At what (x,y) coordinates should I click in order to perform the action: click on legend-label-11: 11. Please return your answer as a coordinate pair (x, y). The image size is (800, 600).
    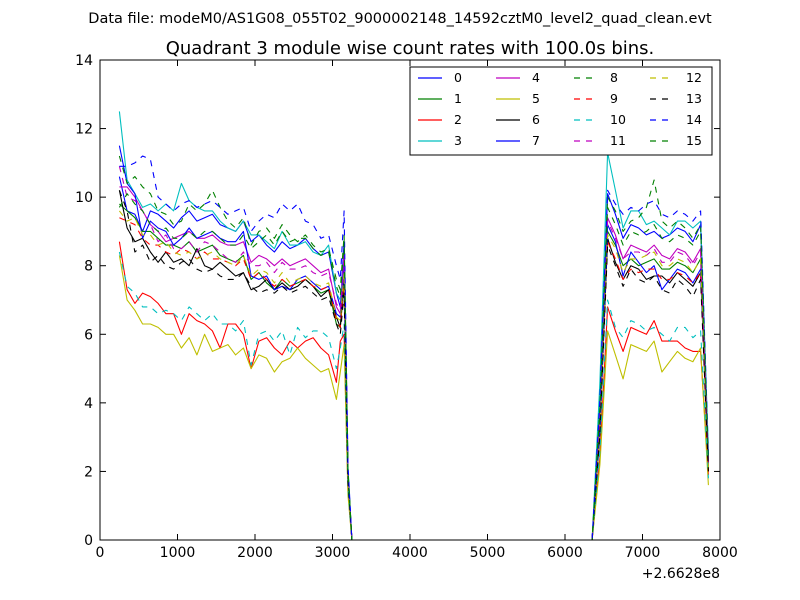
    Looking at the image, I should click on (618, 140).